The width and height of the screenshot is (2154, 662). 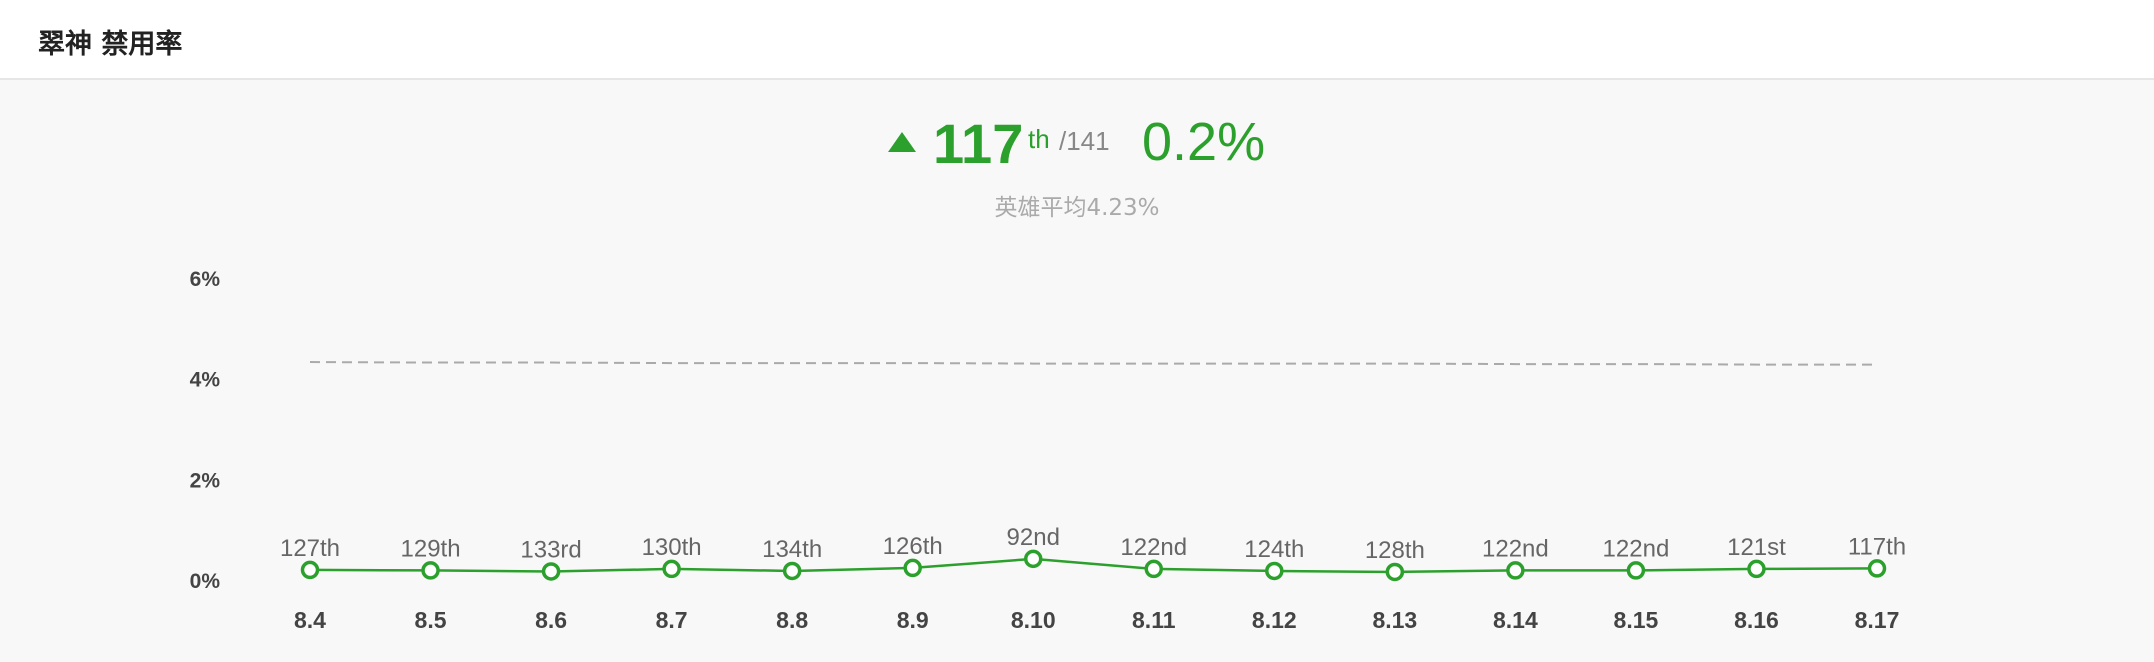 What do you see at coordinates (1515, 620) in the screenshot?
I see `x-tick-label: 8.14` at bounding box center [1515, 620].